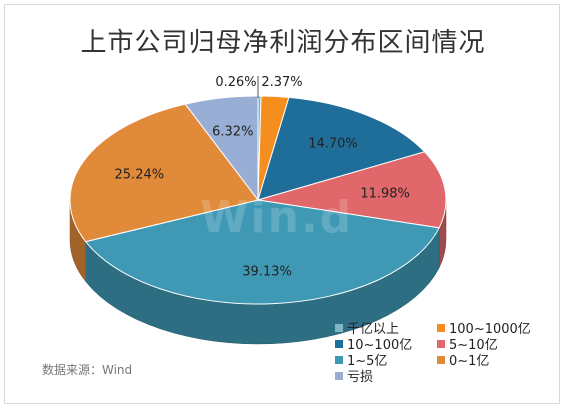 This screenshot has width=566, height=411. I want to click on pie-label-1: 2.37%, so click(281, 82).